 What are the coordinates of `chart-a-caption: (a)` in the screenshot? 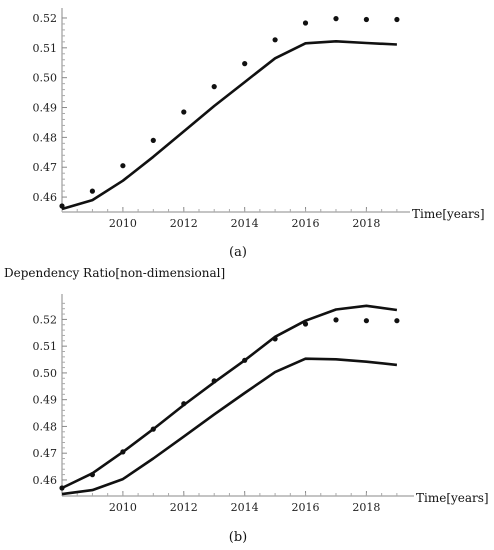 It's located at (238, 252).